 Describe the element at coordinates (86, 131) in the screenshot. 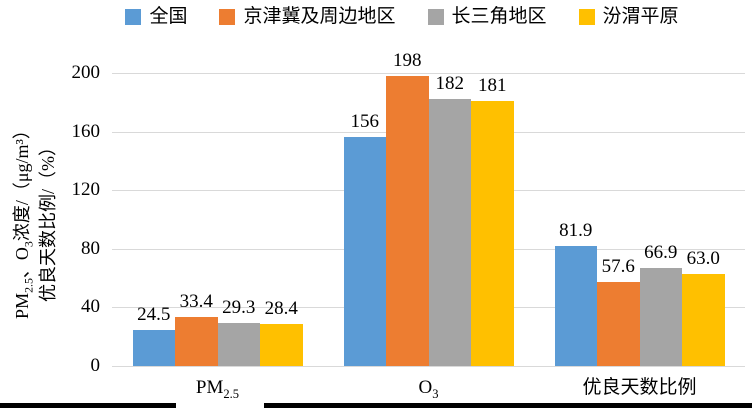

I see `y-tick-label: 160` at that location.